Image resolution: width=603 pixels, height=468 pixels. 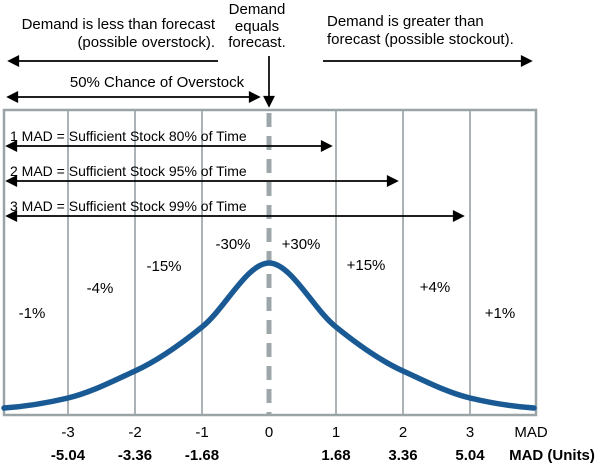 I want to click on annotation-demand-equals-line2: equals, so click(x=257, y=26).